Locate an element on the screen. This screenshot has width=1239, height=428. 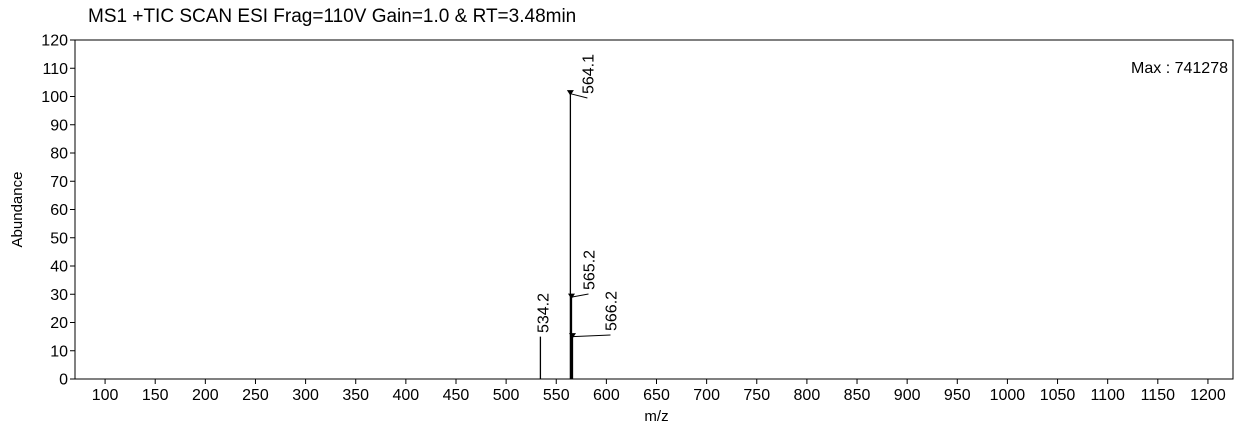
x-tick-label: 450 is located at coordinates (456, 395).